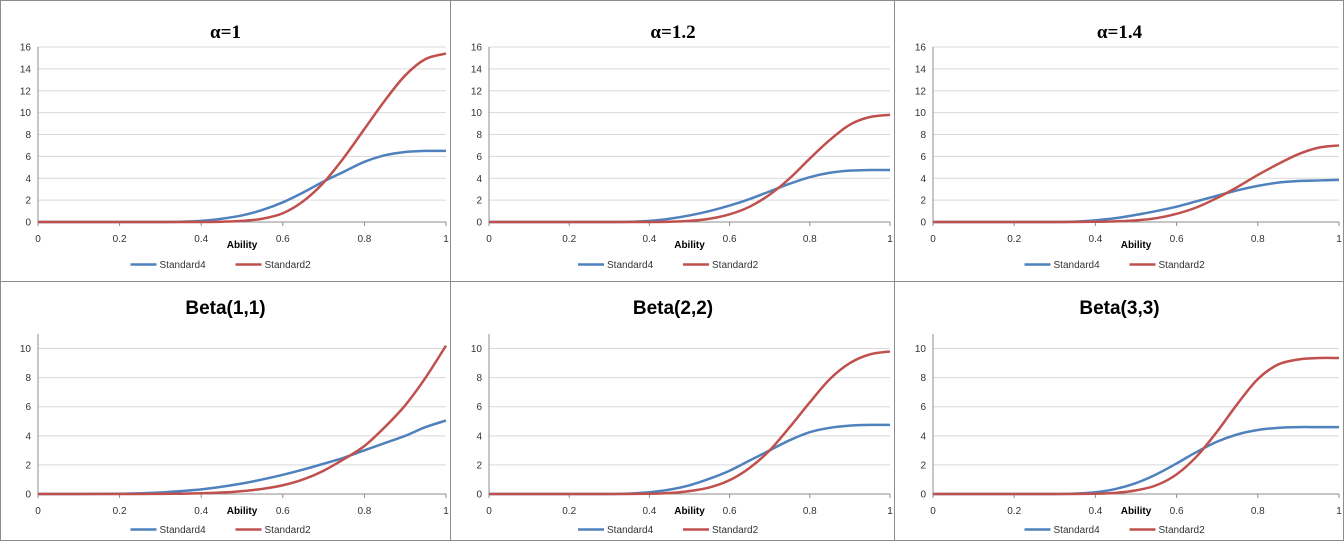  What do you see at coordinates (26, 69) in the screenshot?
I see `y-tick-label: 14` at bounding box center [26, 69].